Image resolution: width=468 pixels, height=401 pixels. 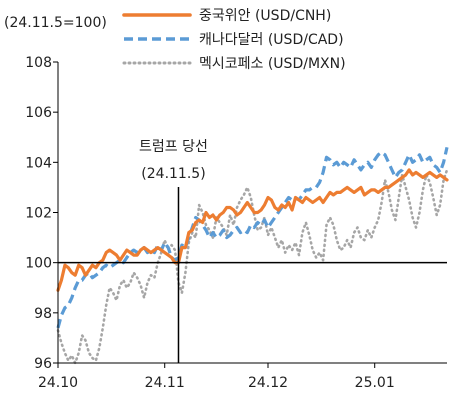 What do you see at coordinates (38, 163) in the screenshot?
I see `y-tick-label-4: 104` at bounding box center [38, 163].